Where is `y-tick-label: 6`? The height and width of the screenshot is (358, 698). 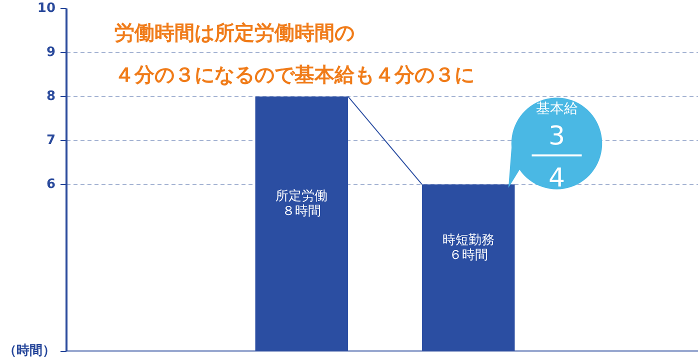
y-tick-label: 6 is located at coordinates (51, 184).